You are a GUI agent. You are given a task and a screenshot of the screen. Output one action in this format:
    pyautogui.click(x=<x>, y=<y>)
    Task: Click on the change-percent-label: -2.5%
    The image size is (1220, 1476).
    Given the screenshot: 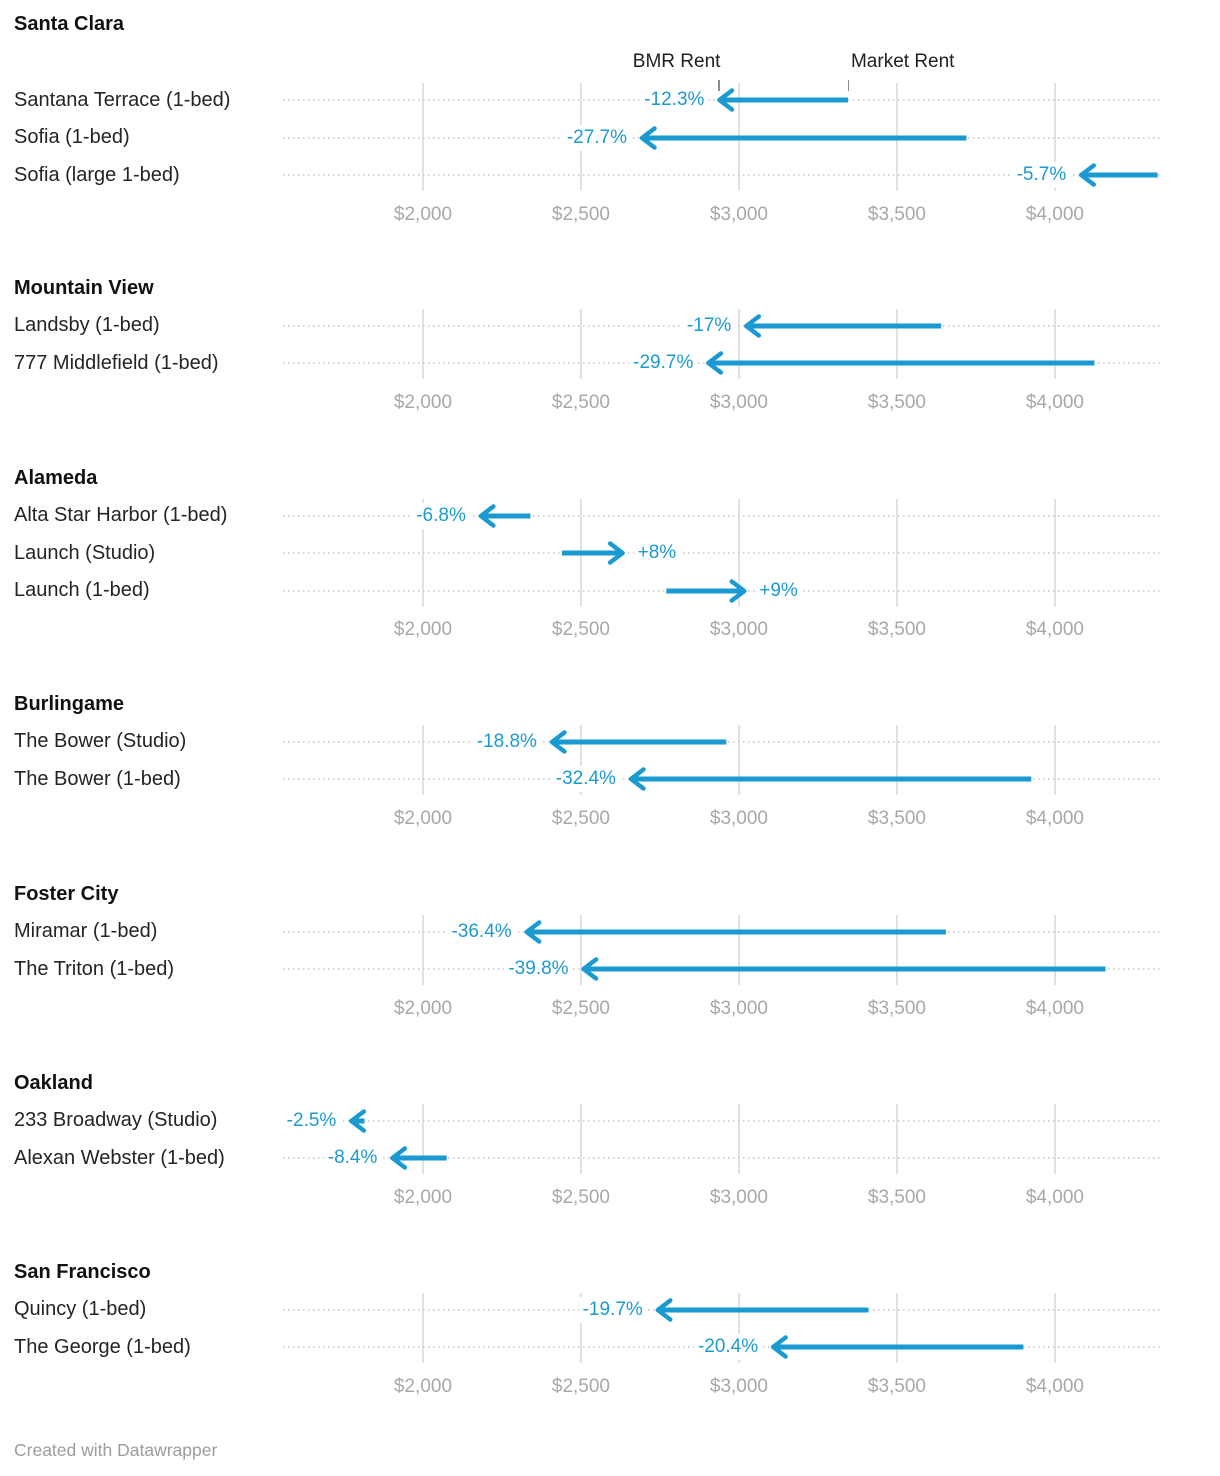 What is the action you would take?
    pyautogui.click(x=311, y=1120)
    